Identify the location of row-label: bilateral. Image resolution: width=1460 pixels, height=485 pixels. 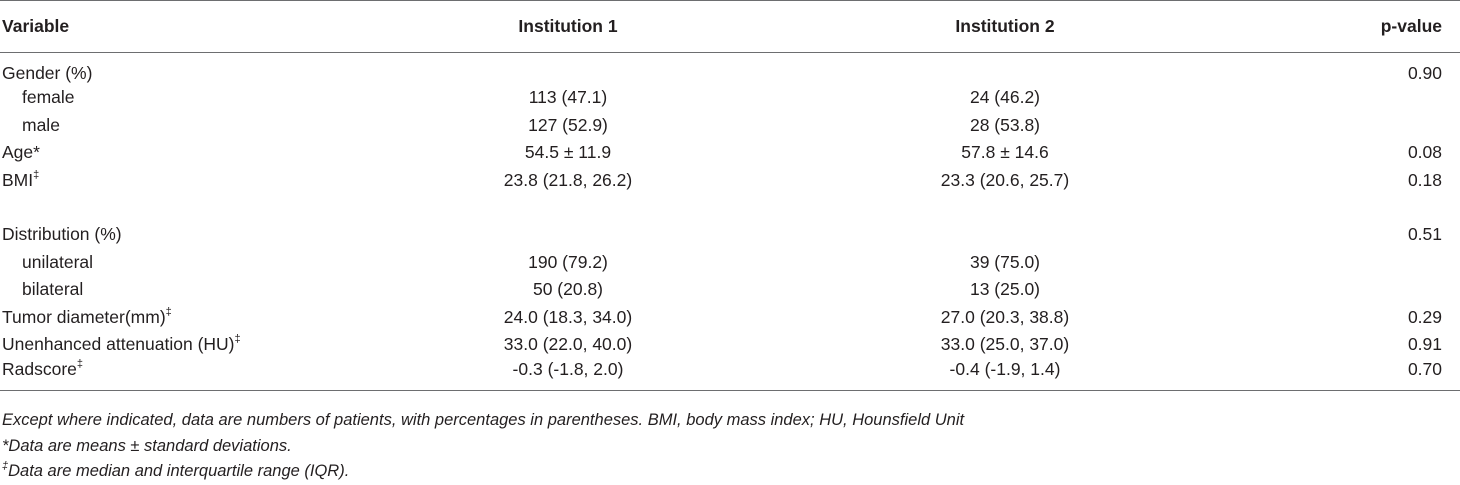
(160, 290).